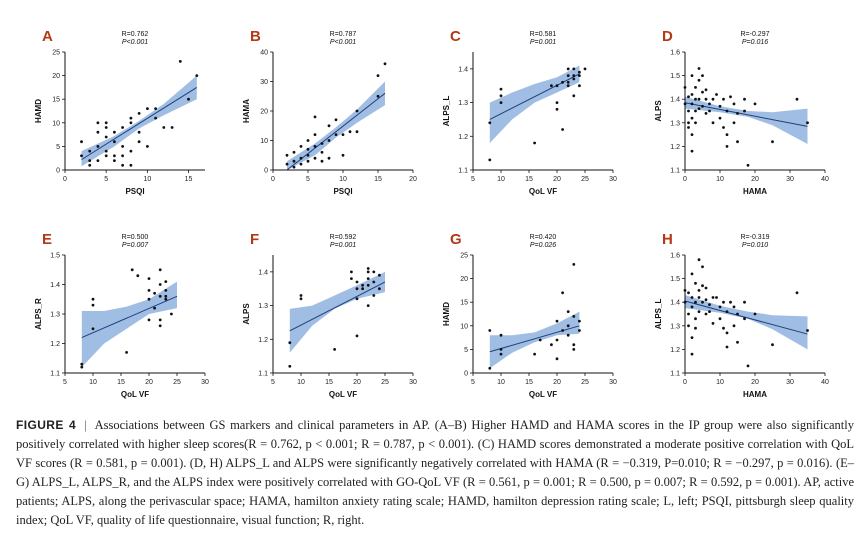 The image size is (864, 533). Describe the element at coordinates (264, 112) in the screenshot. I see `y-tick-label: 20` at that location.